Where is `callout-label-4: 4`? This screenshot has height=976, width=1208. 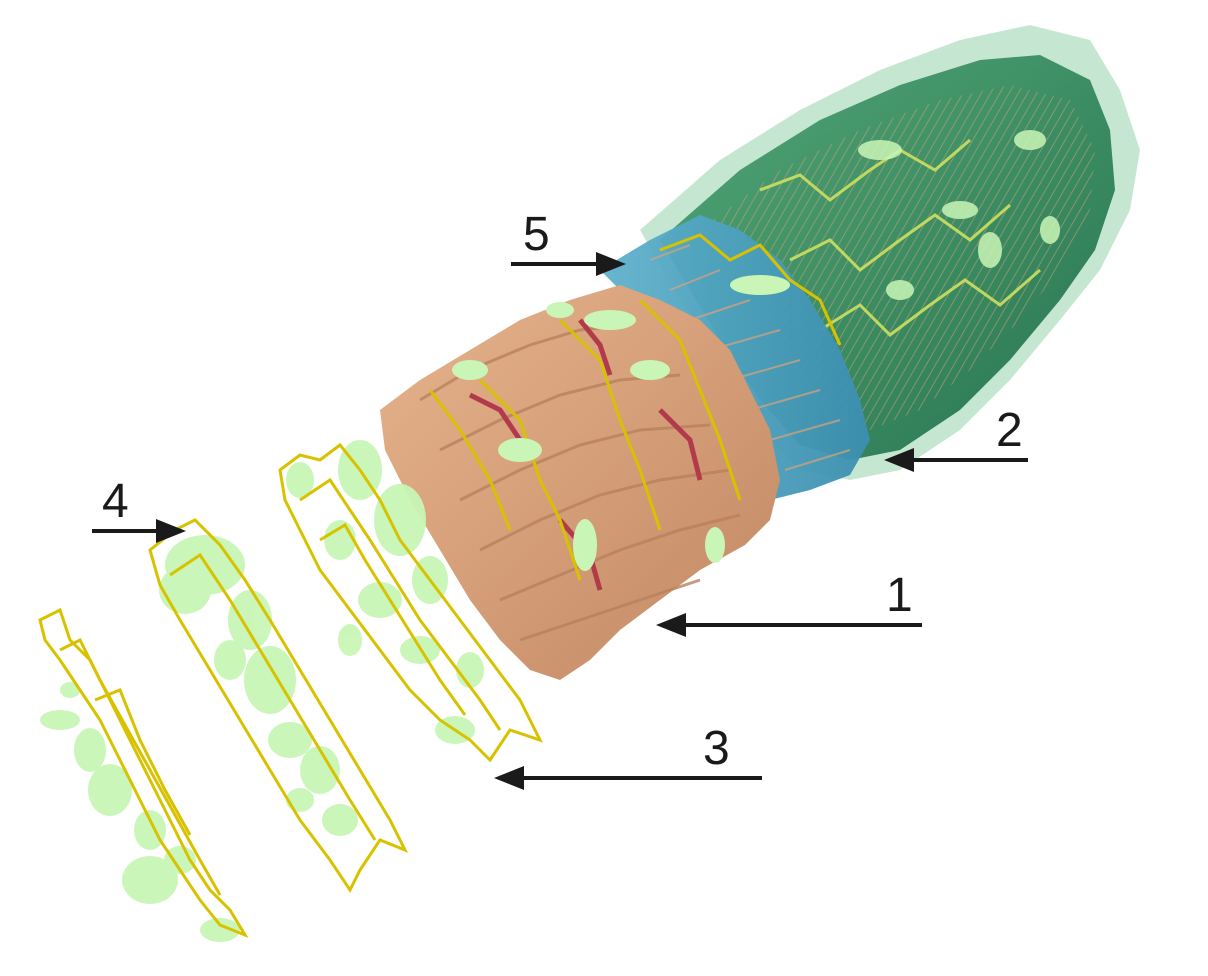
callout-label-4: 4 is located at coordinates (115, 501).